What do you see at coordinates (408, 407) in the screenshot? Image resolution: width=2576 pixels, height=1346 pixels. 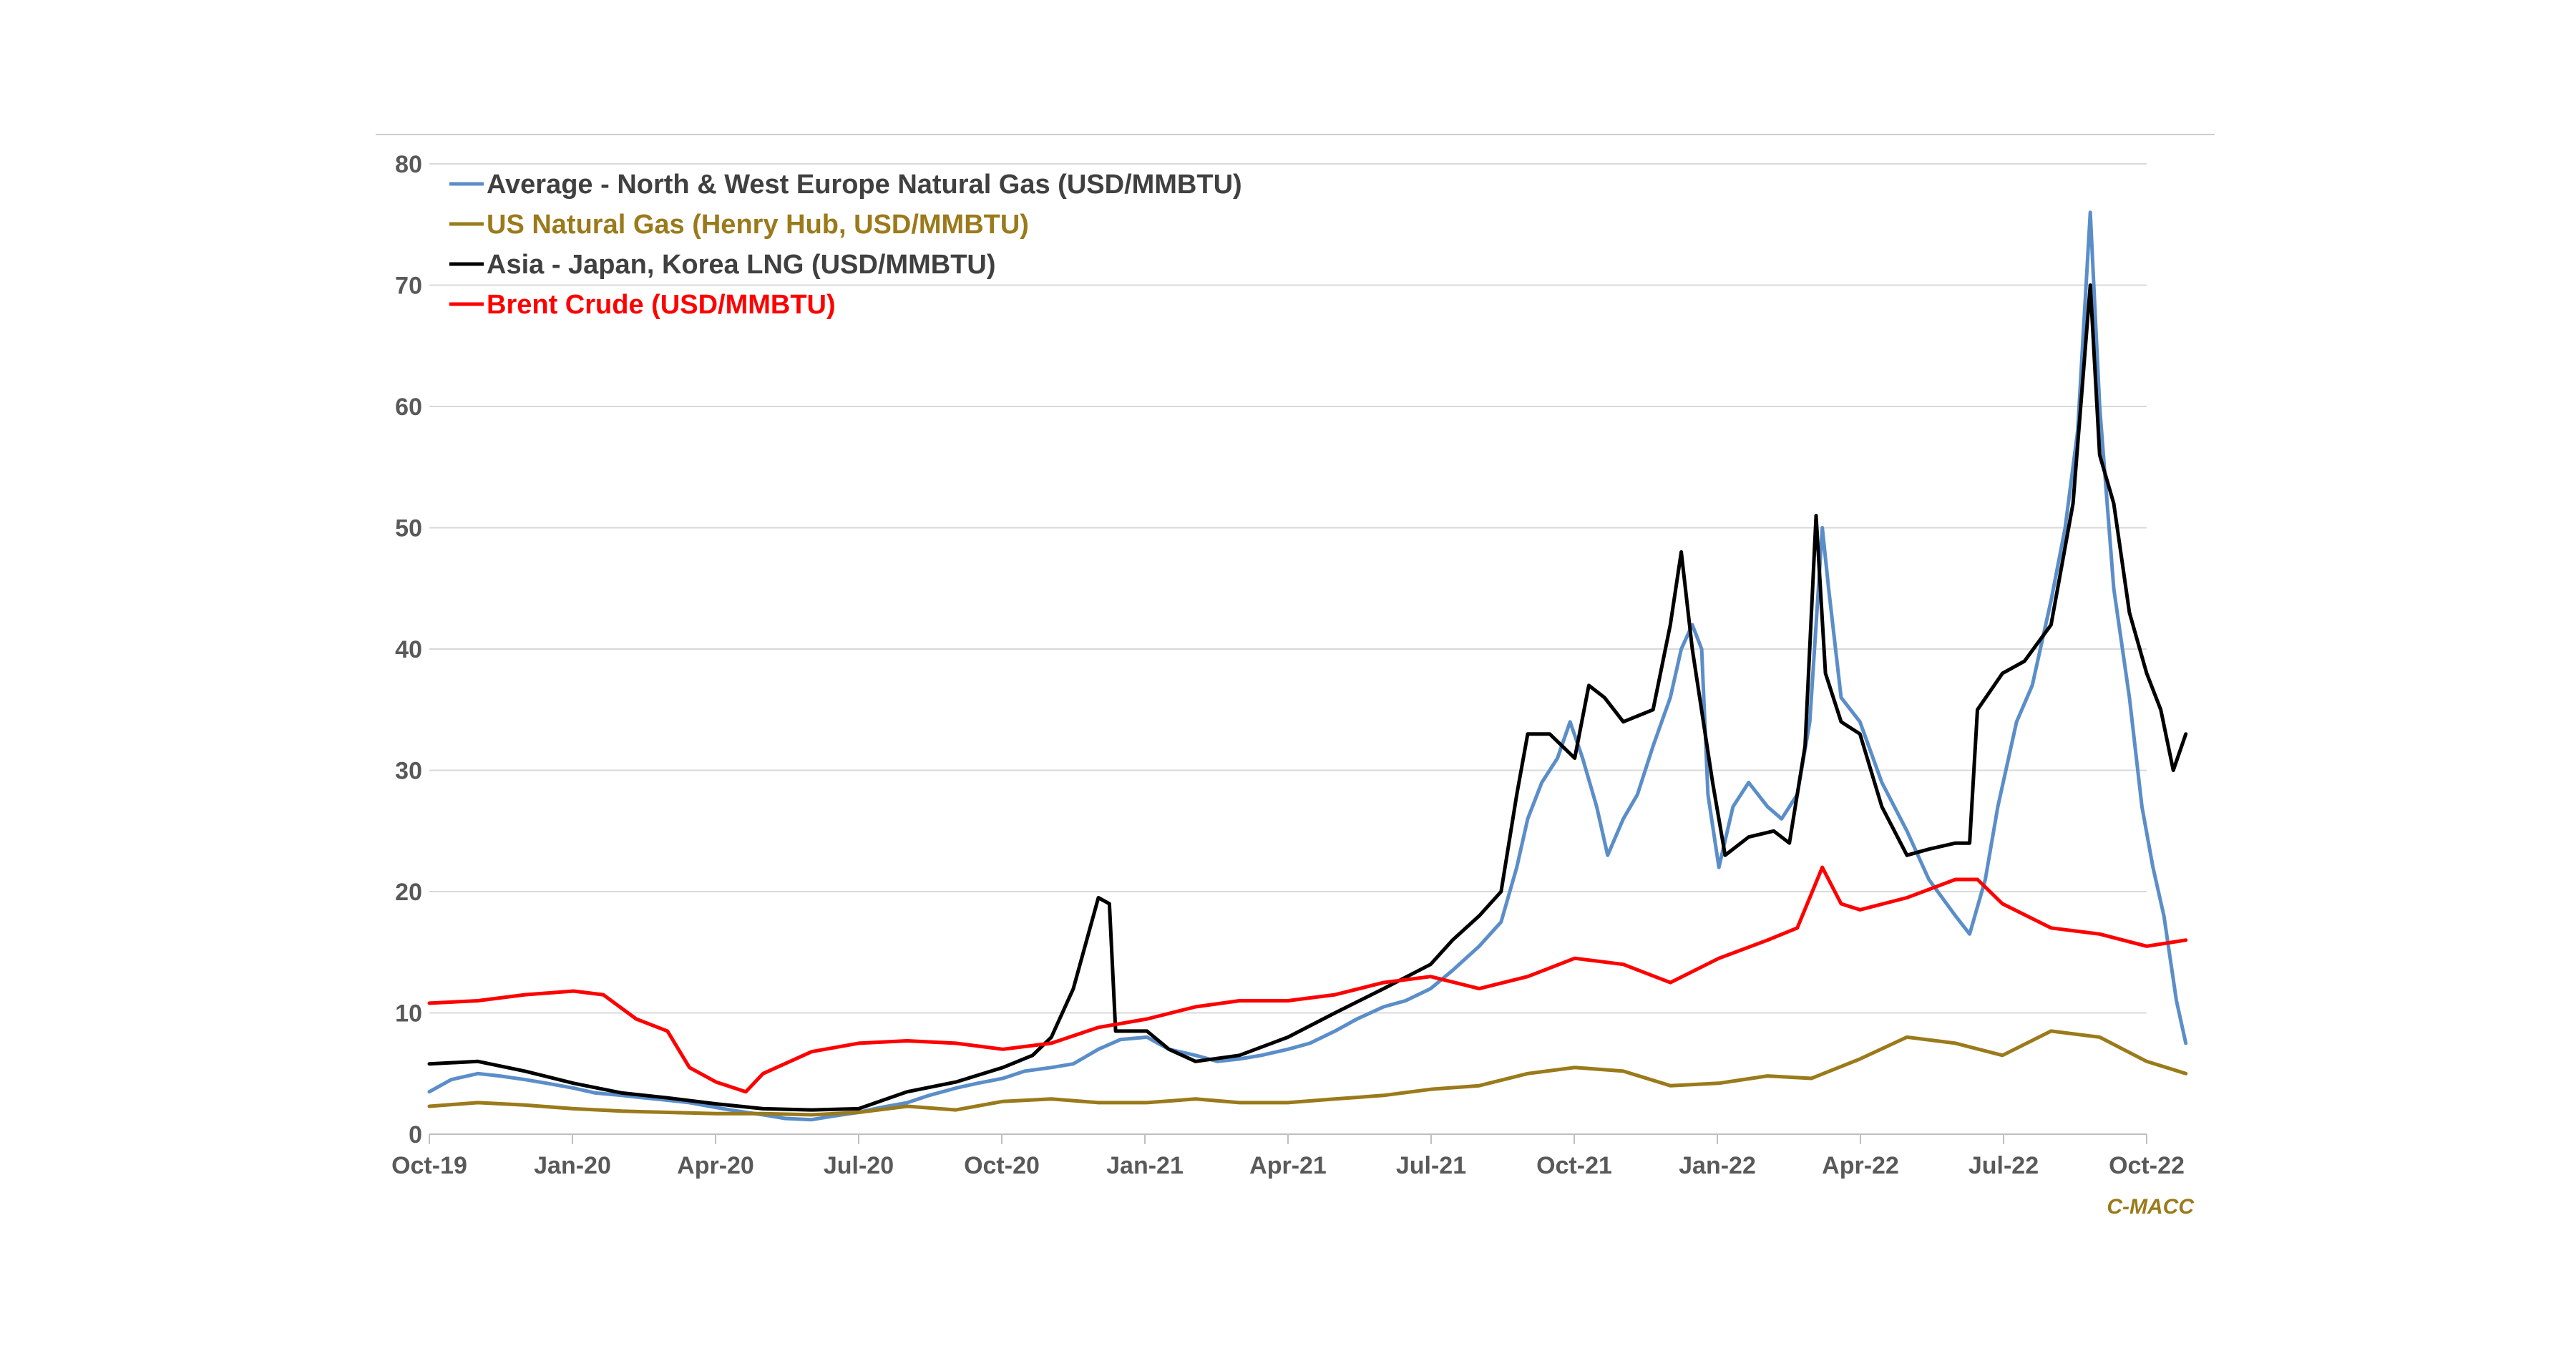 I see `y-tick-label: 60` at bounding box center [408, 407].